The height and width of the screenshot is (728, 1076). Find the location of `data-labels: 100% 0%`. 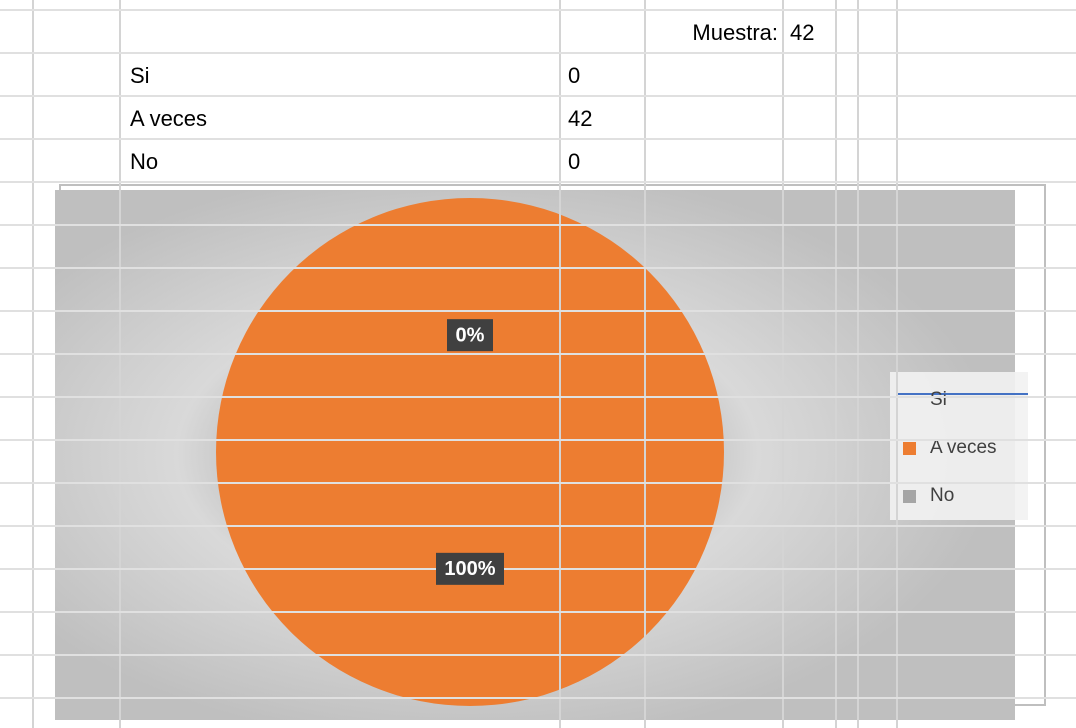

data-labels: 100% 0% is located at coordinates (470, 452).